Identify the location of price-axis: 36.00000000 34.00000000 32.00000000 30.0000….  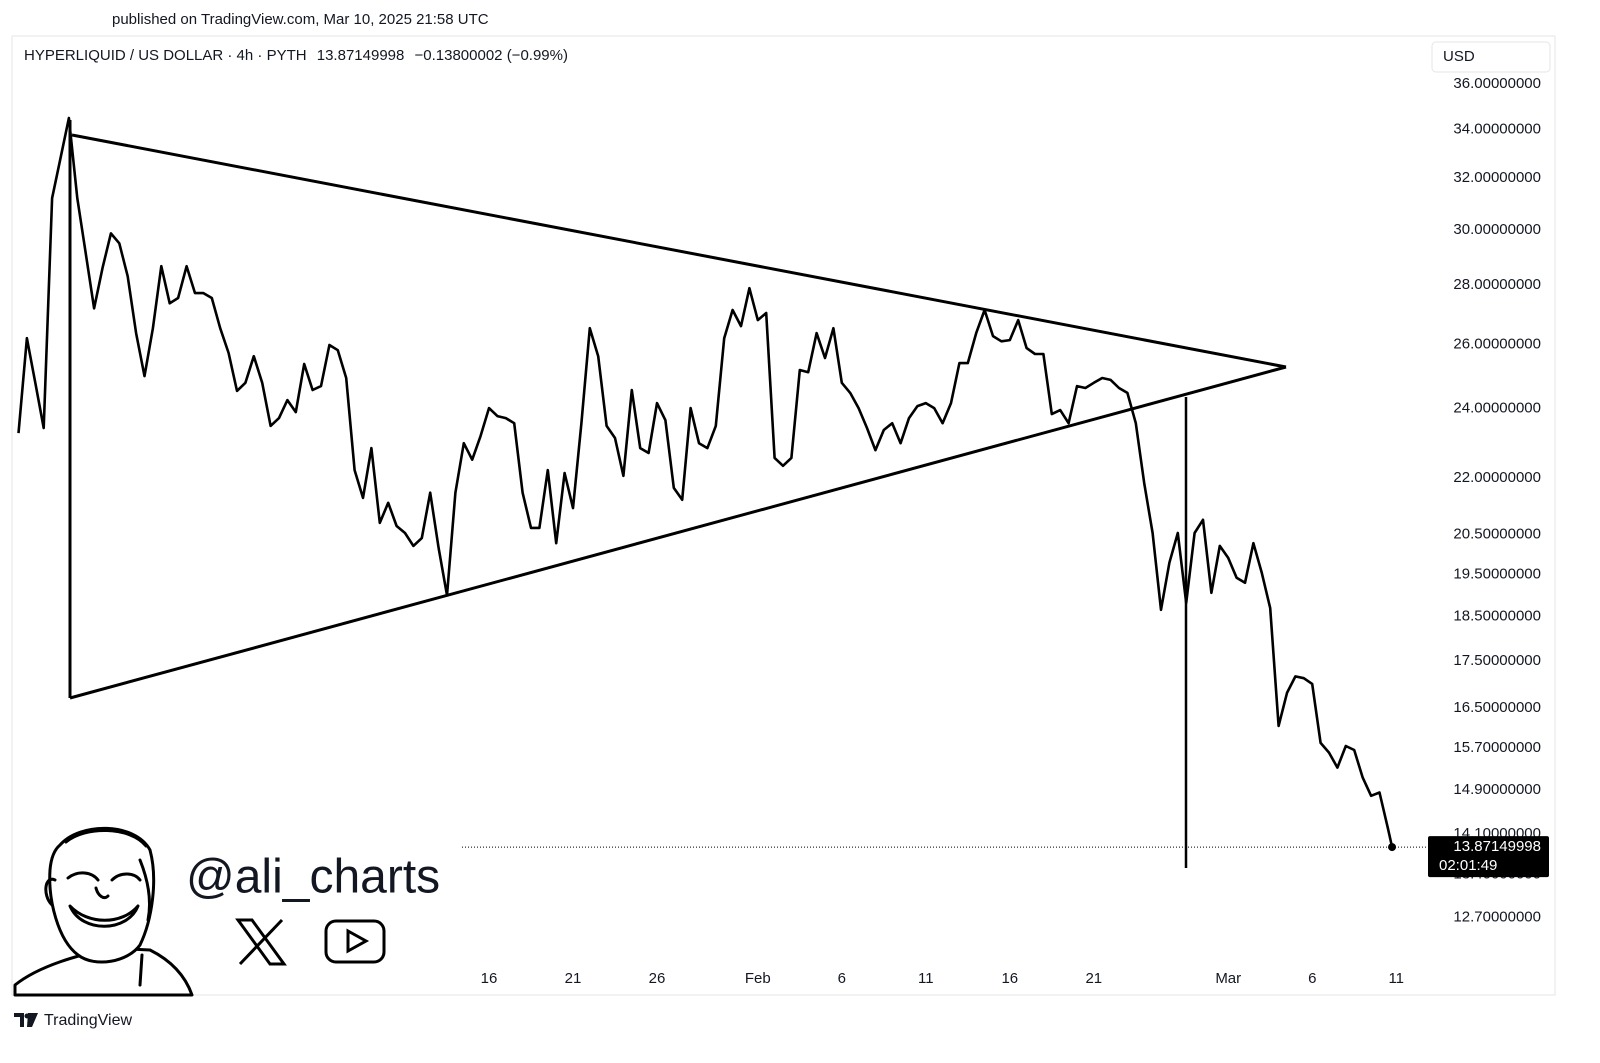
(1497, 500).